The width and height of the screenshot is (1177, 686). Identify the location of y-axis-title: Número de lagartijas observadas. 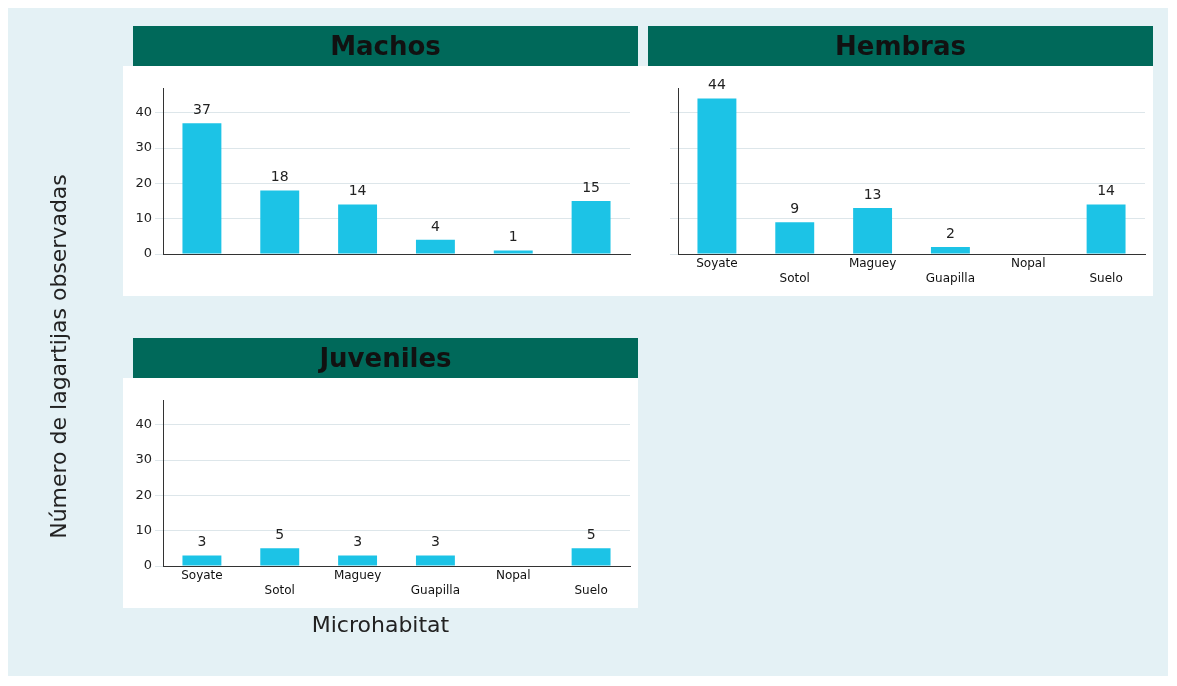
(58, 356).